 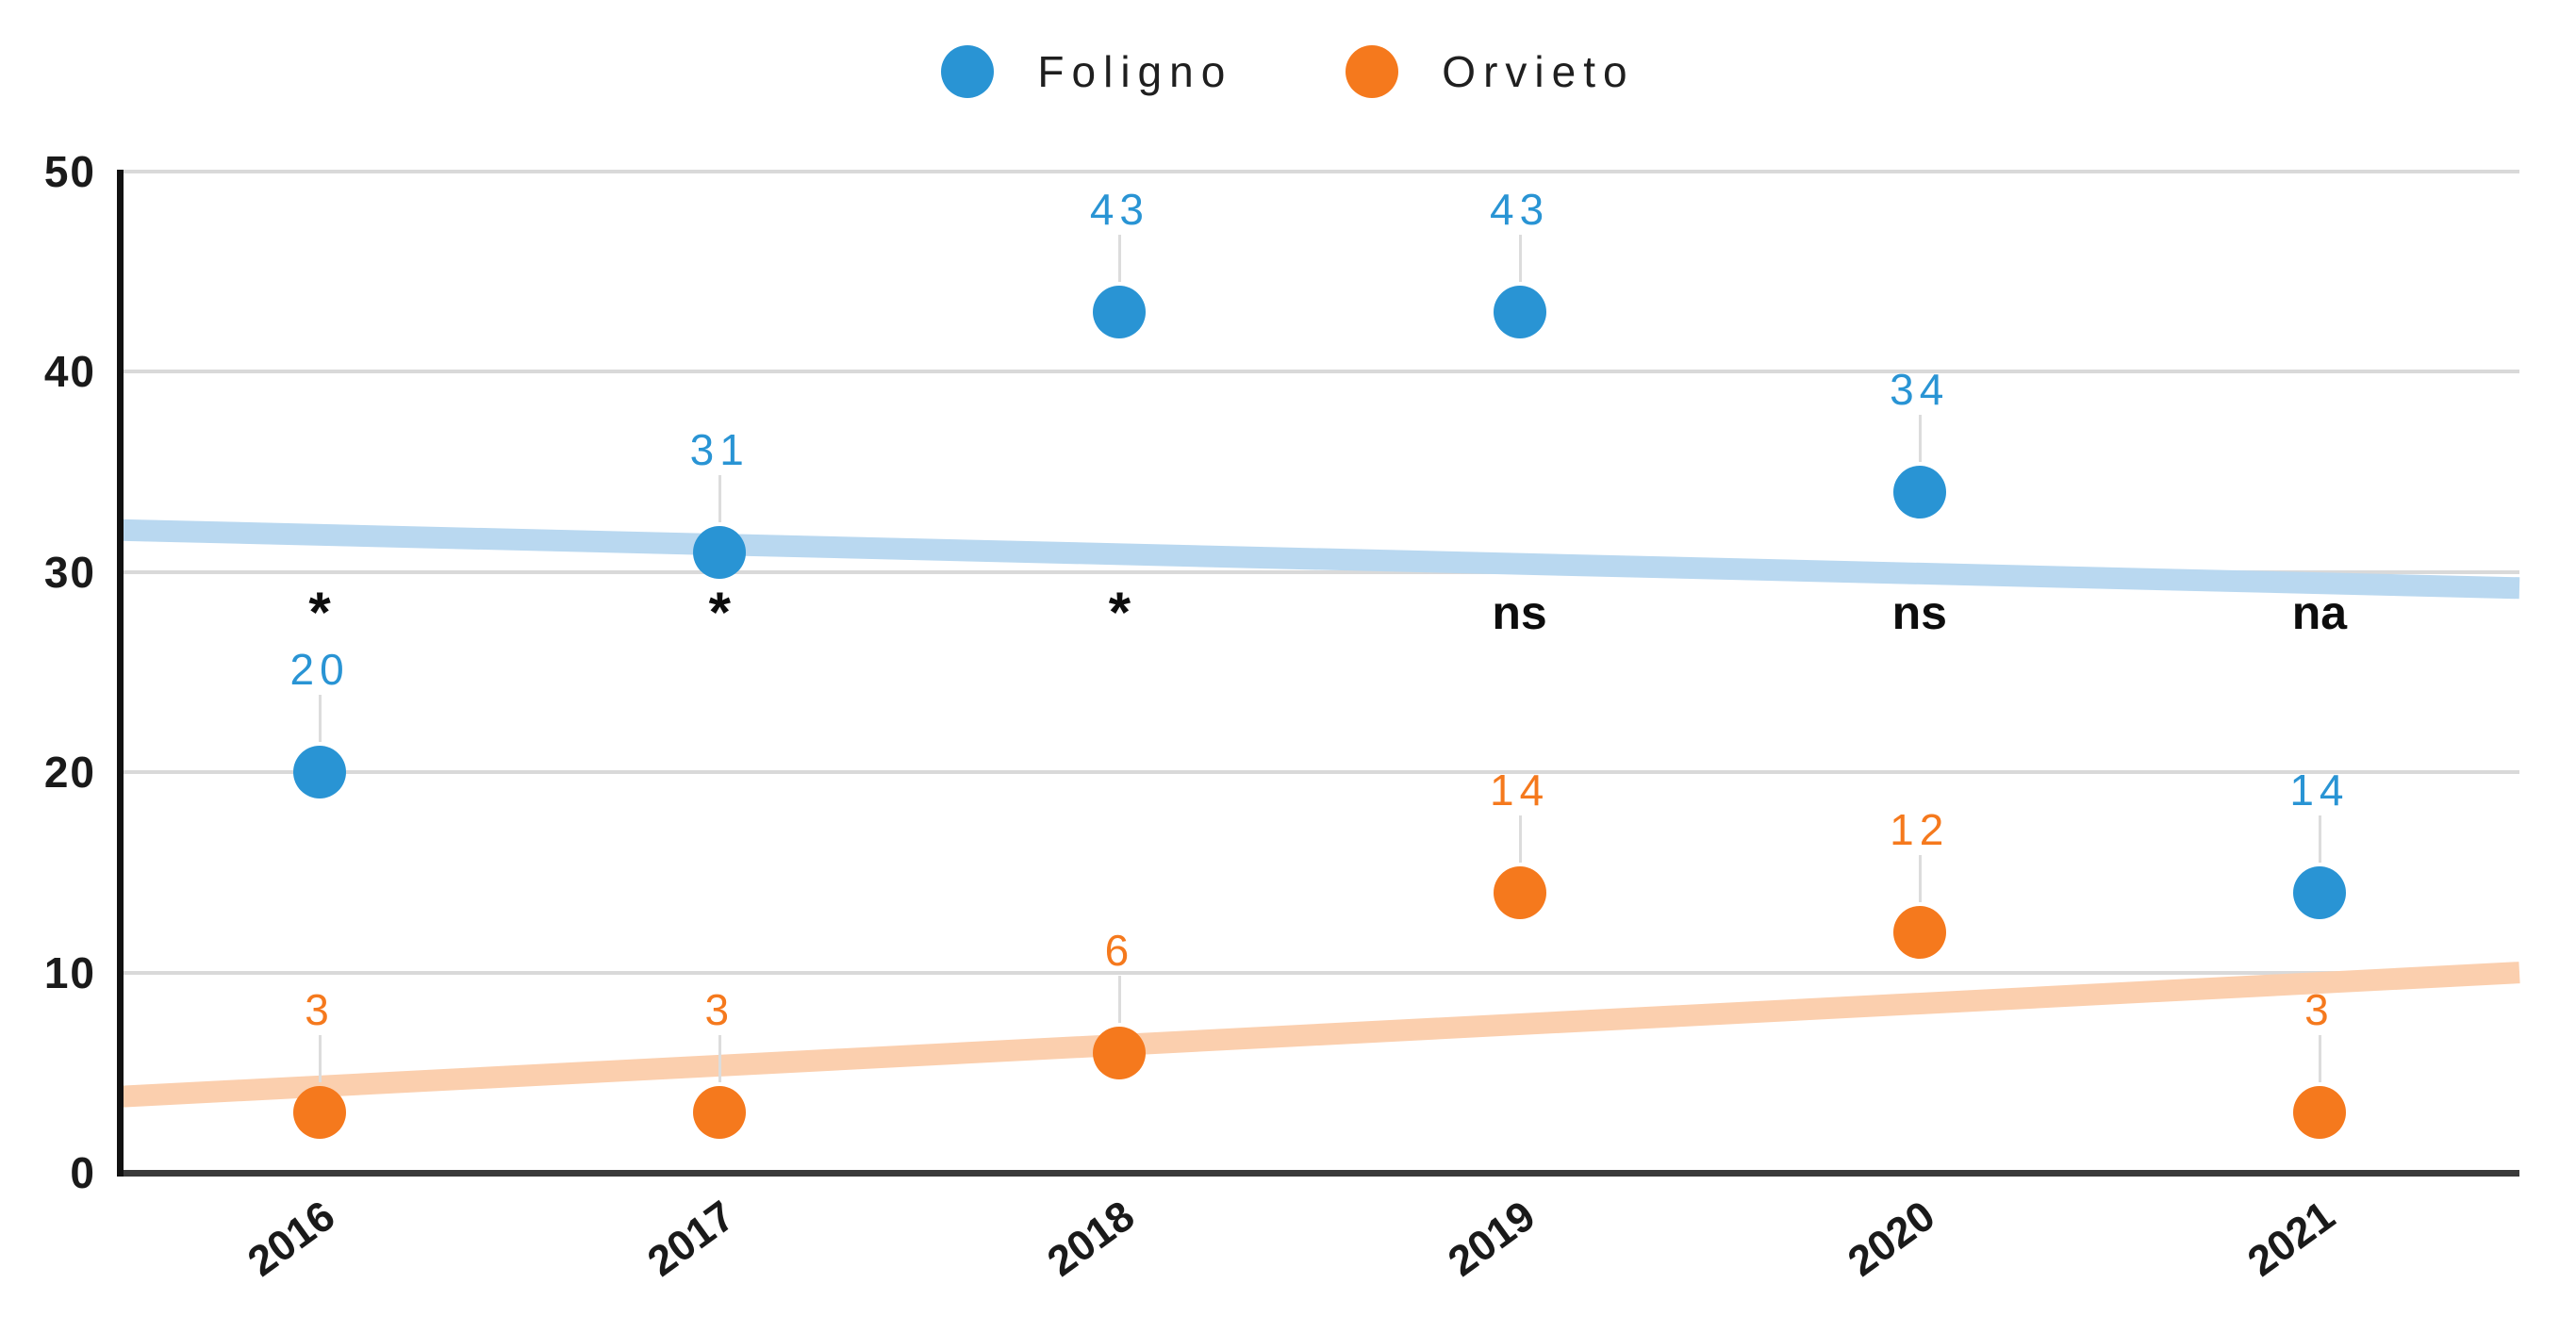 I want to click on foligno-trendline, so click(x=1319, y=559).